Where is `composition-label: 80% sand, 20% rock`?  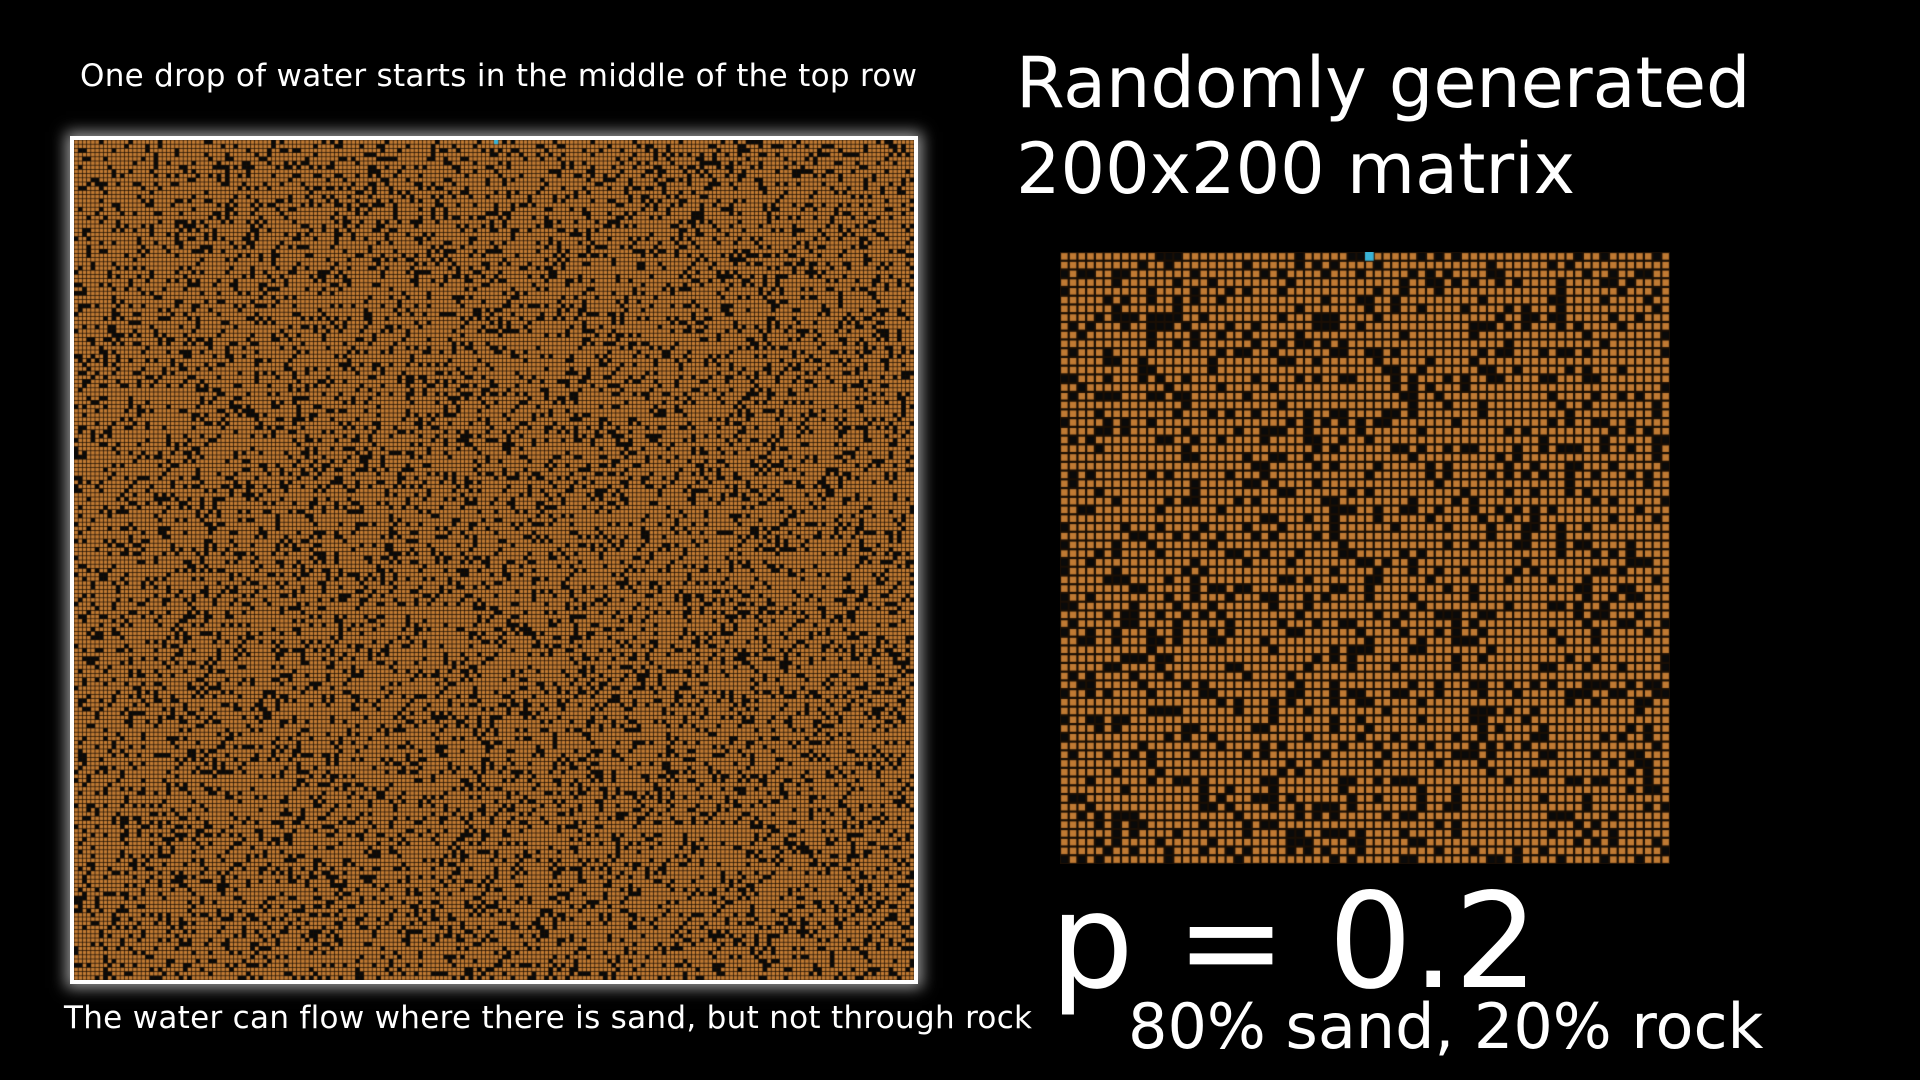 composition-label: 80% sand, 20% rock is located at coordinates (1446, 1026).